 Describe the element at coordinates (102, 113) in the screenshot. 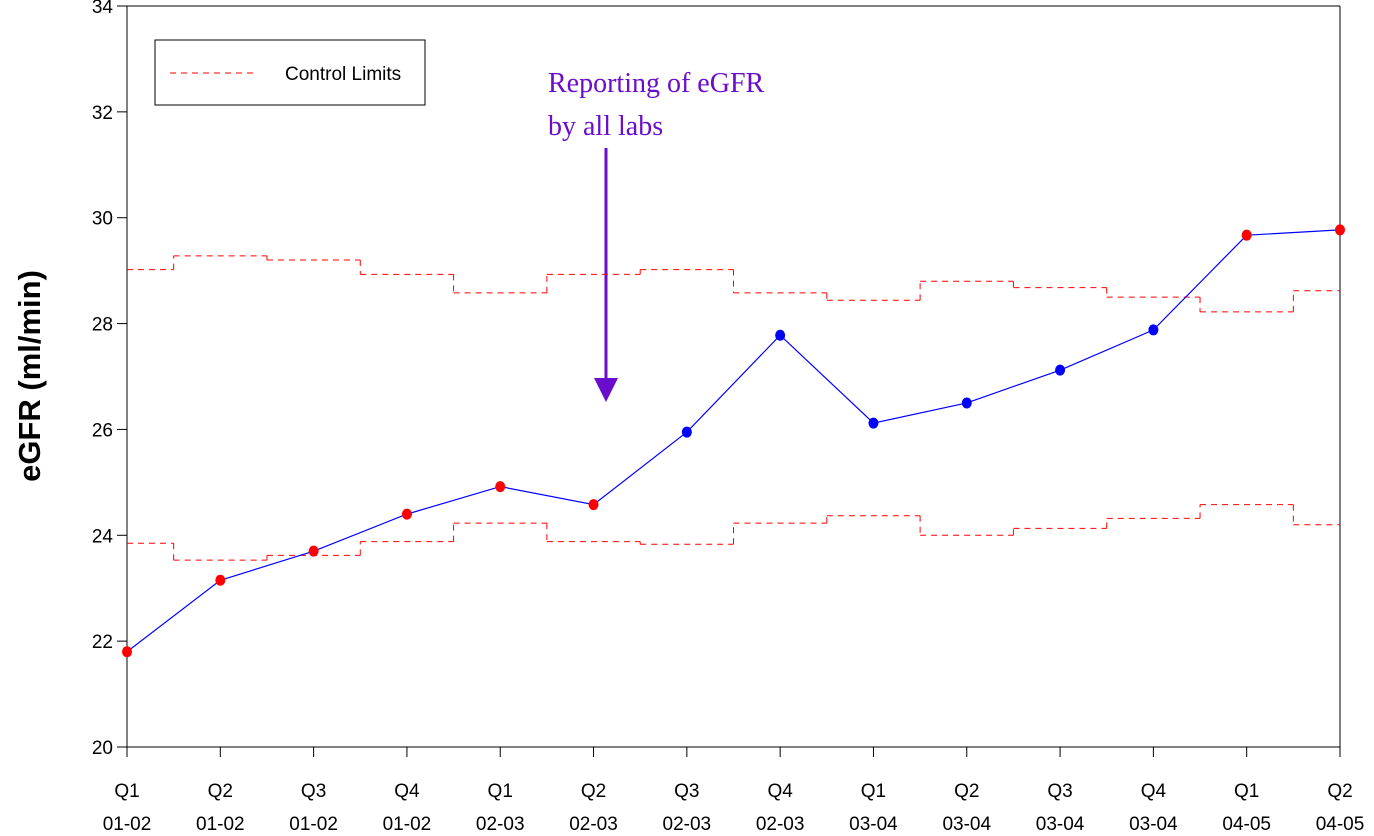

I see `y-tick-label: 32` at that location.